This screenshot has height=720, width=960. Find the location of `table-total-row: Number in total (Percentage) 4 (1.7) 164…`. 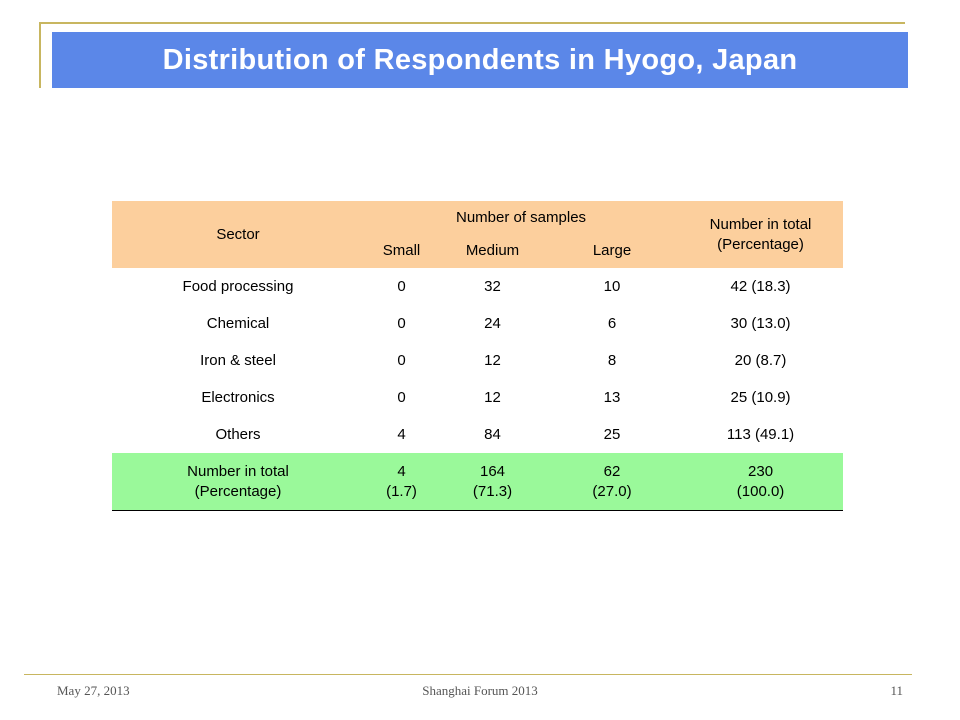

table-total-row: Number in total (Percentage) 4 (1.7) 164… is located at coordinates (478, 482).